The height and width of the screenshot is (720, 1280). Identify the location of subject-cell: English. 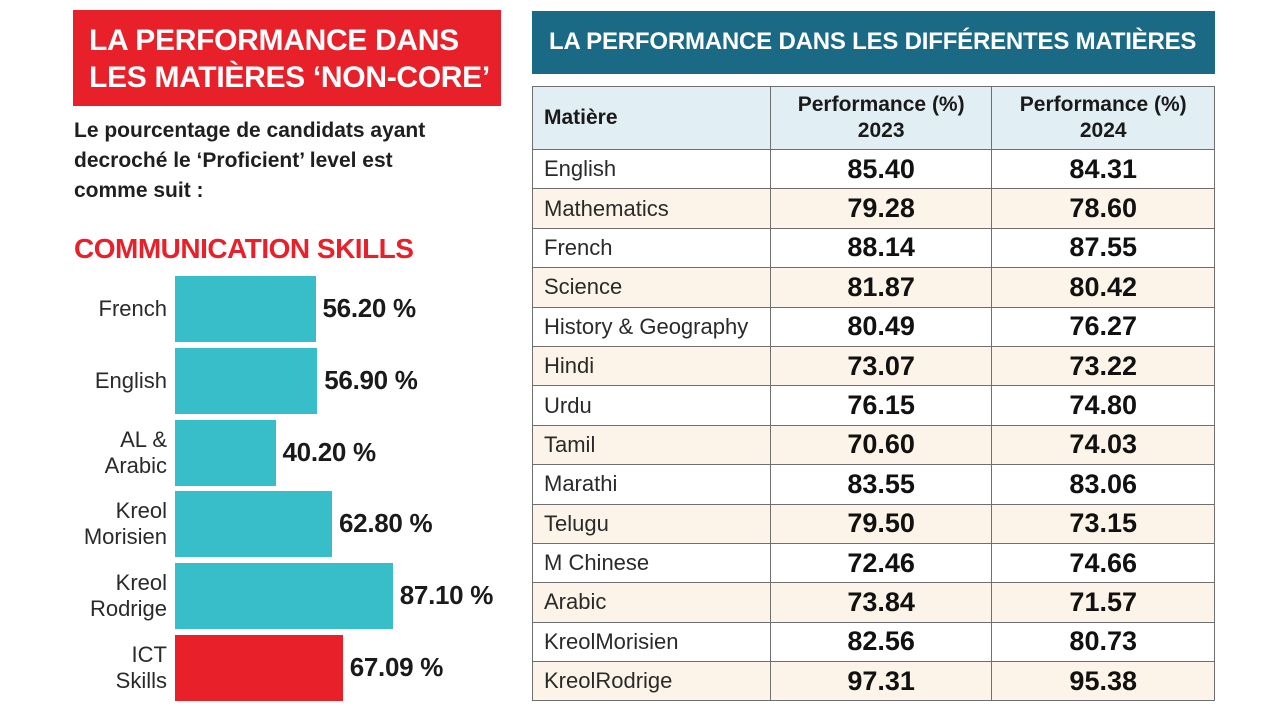
(651, 169).